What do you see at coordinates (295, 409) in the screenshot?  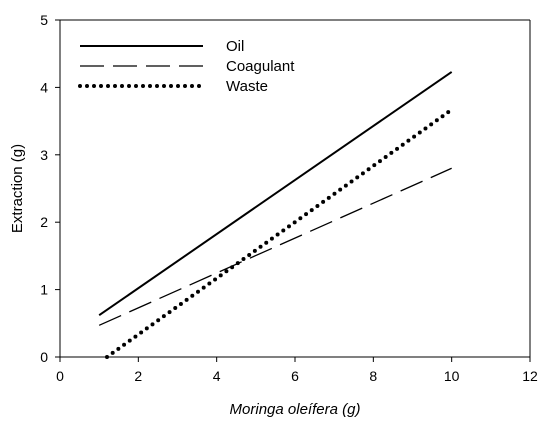 I see `x-axis-title: Moringa oleífera (g)` at bounding box center [295, 409].